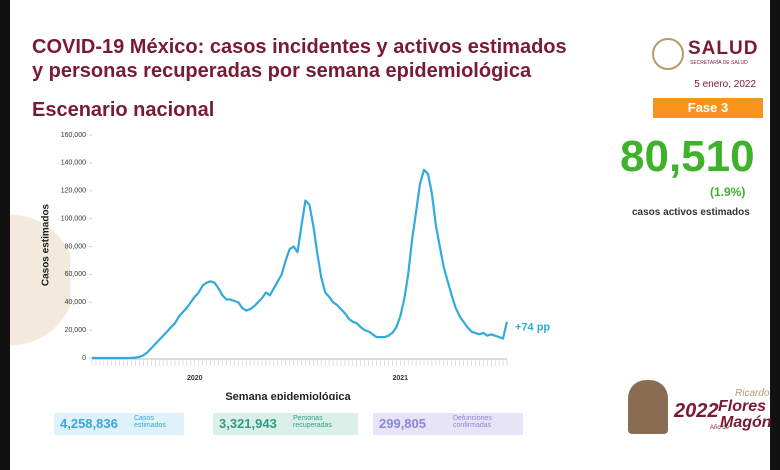  What do you see at coordinates (312, 422) in the screenshot?
I see `total-label: Personas recuperadas` at bounding box center [312, 422].